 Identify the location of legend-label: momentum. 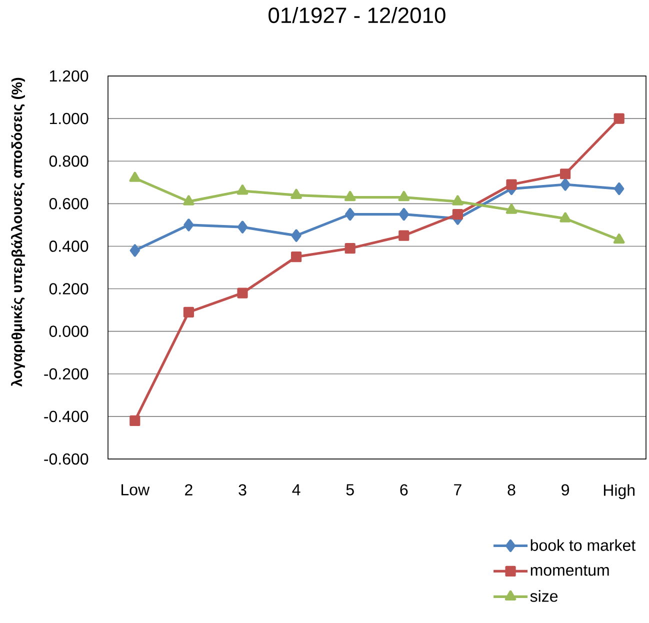
(569, 570).